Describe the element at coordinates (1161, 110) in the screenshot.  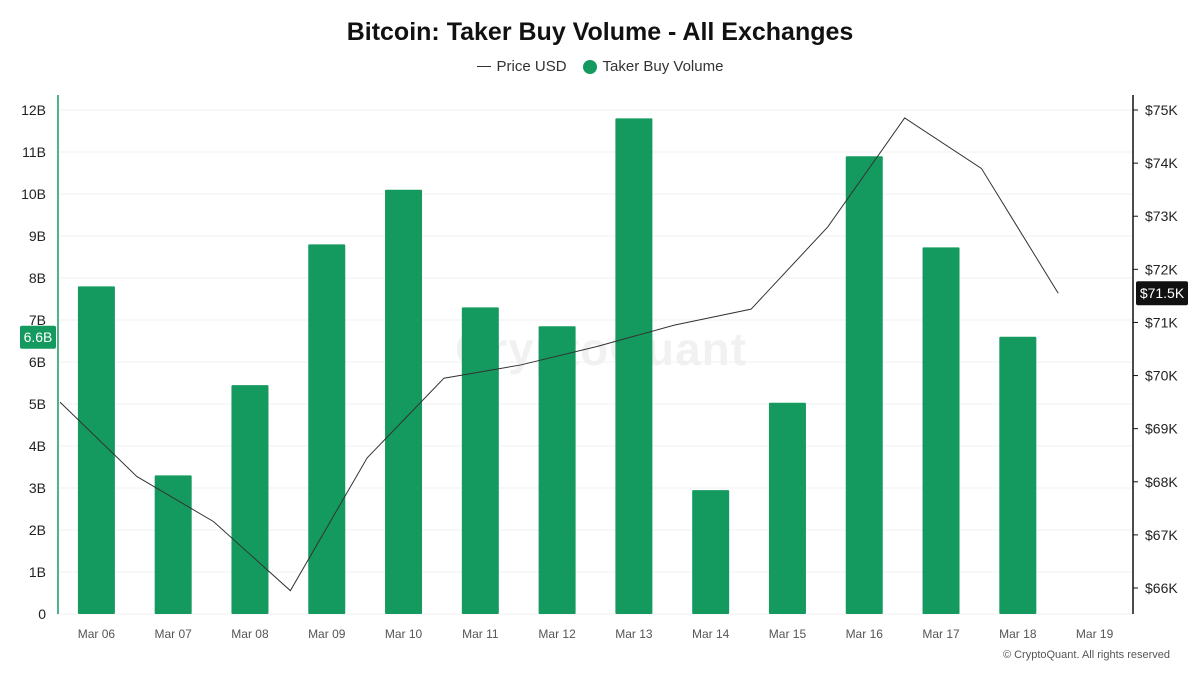
I see `y-right-tick-label: $75K` at that location.